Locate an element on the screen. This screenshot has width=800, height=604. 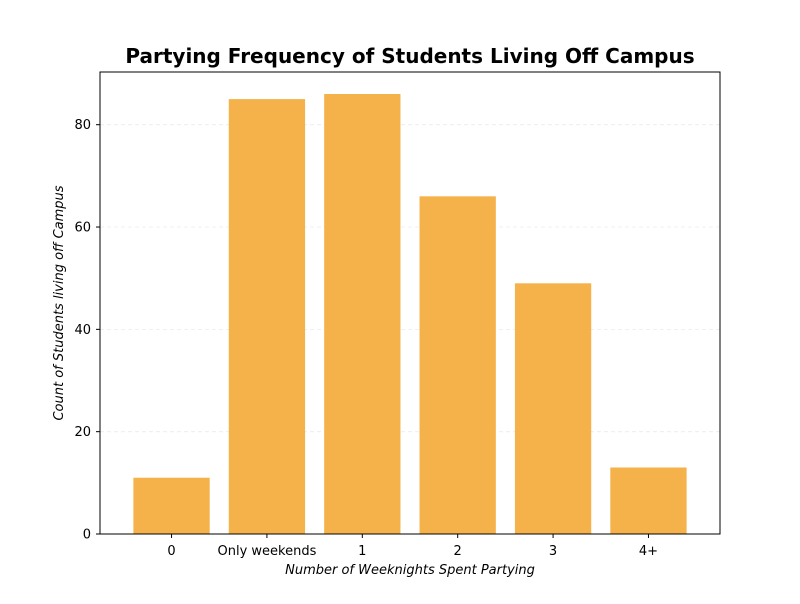
y-tick-label: 80 is located at coordinates (82, 125).